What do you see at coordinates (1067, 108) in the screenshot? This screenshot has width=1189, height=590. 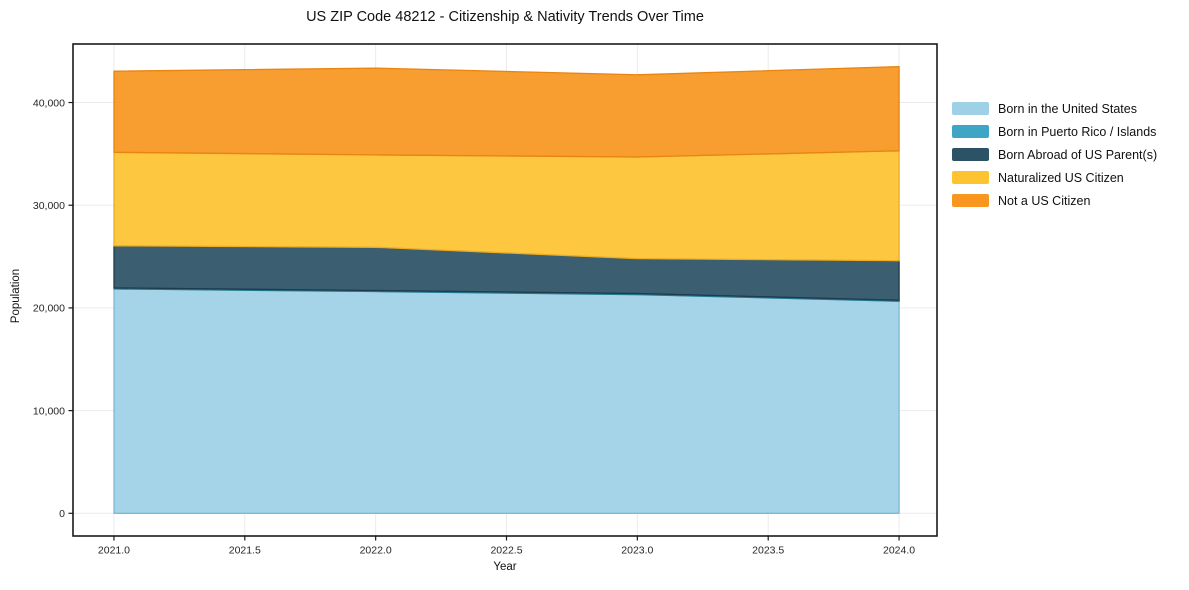 I see `legend-label: Born in the United States` at bounding box center [1067, 108].